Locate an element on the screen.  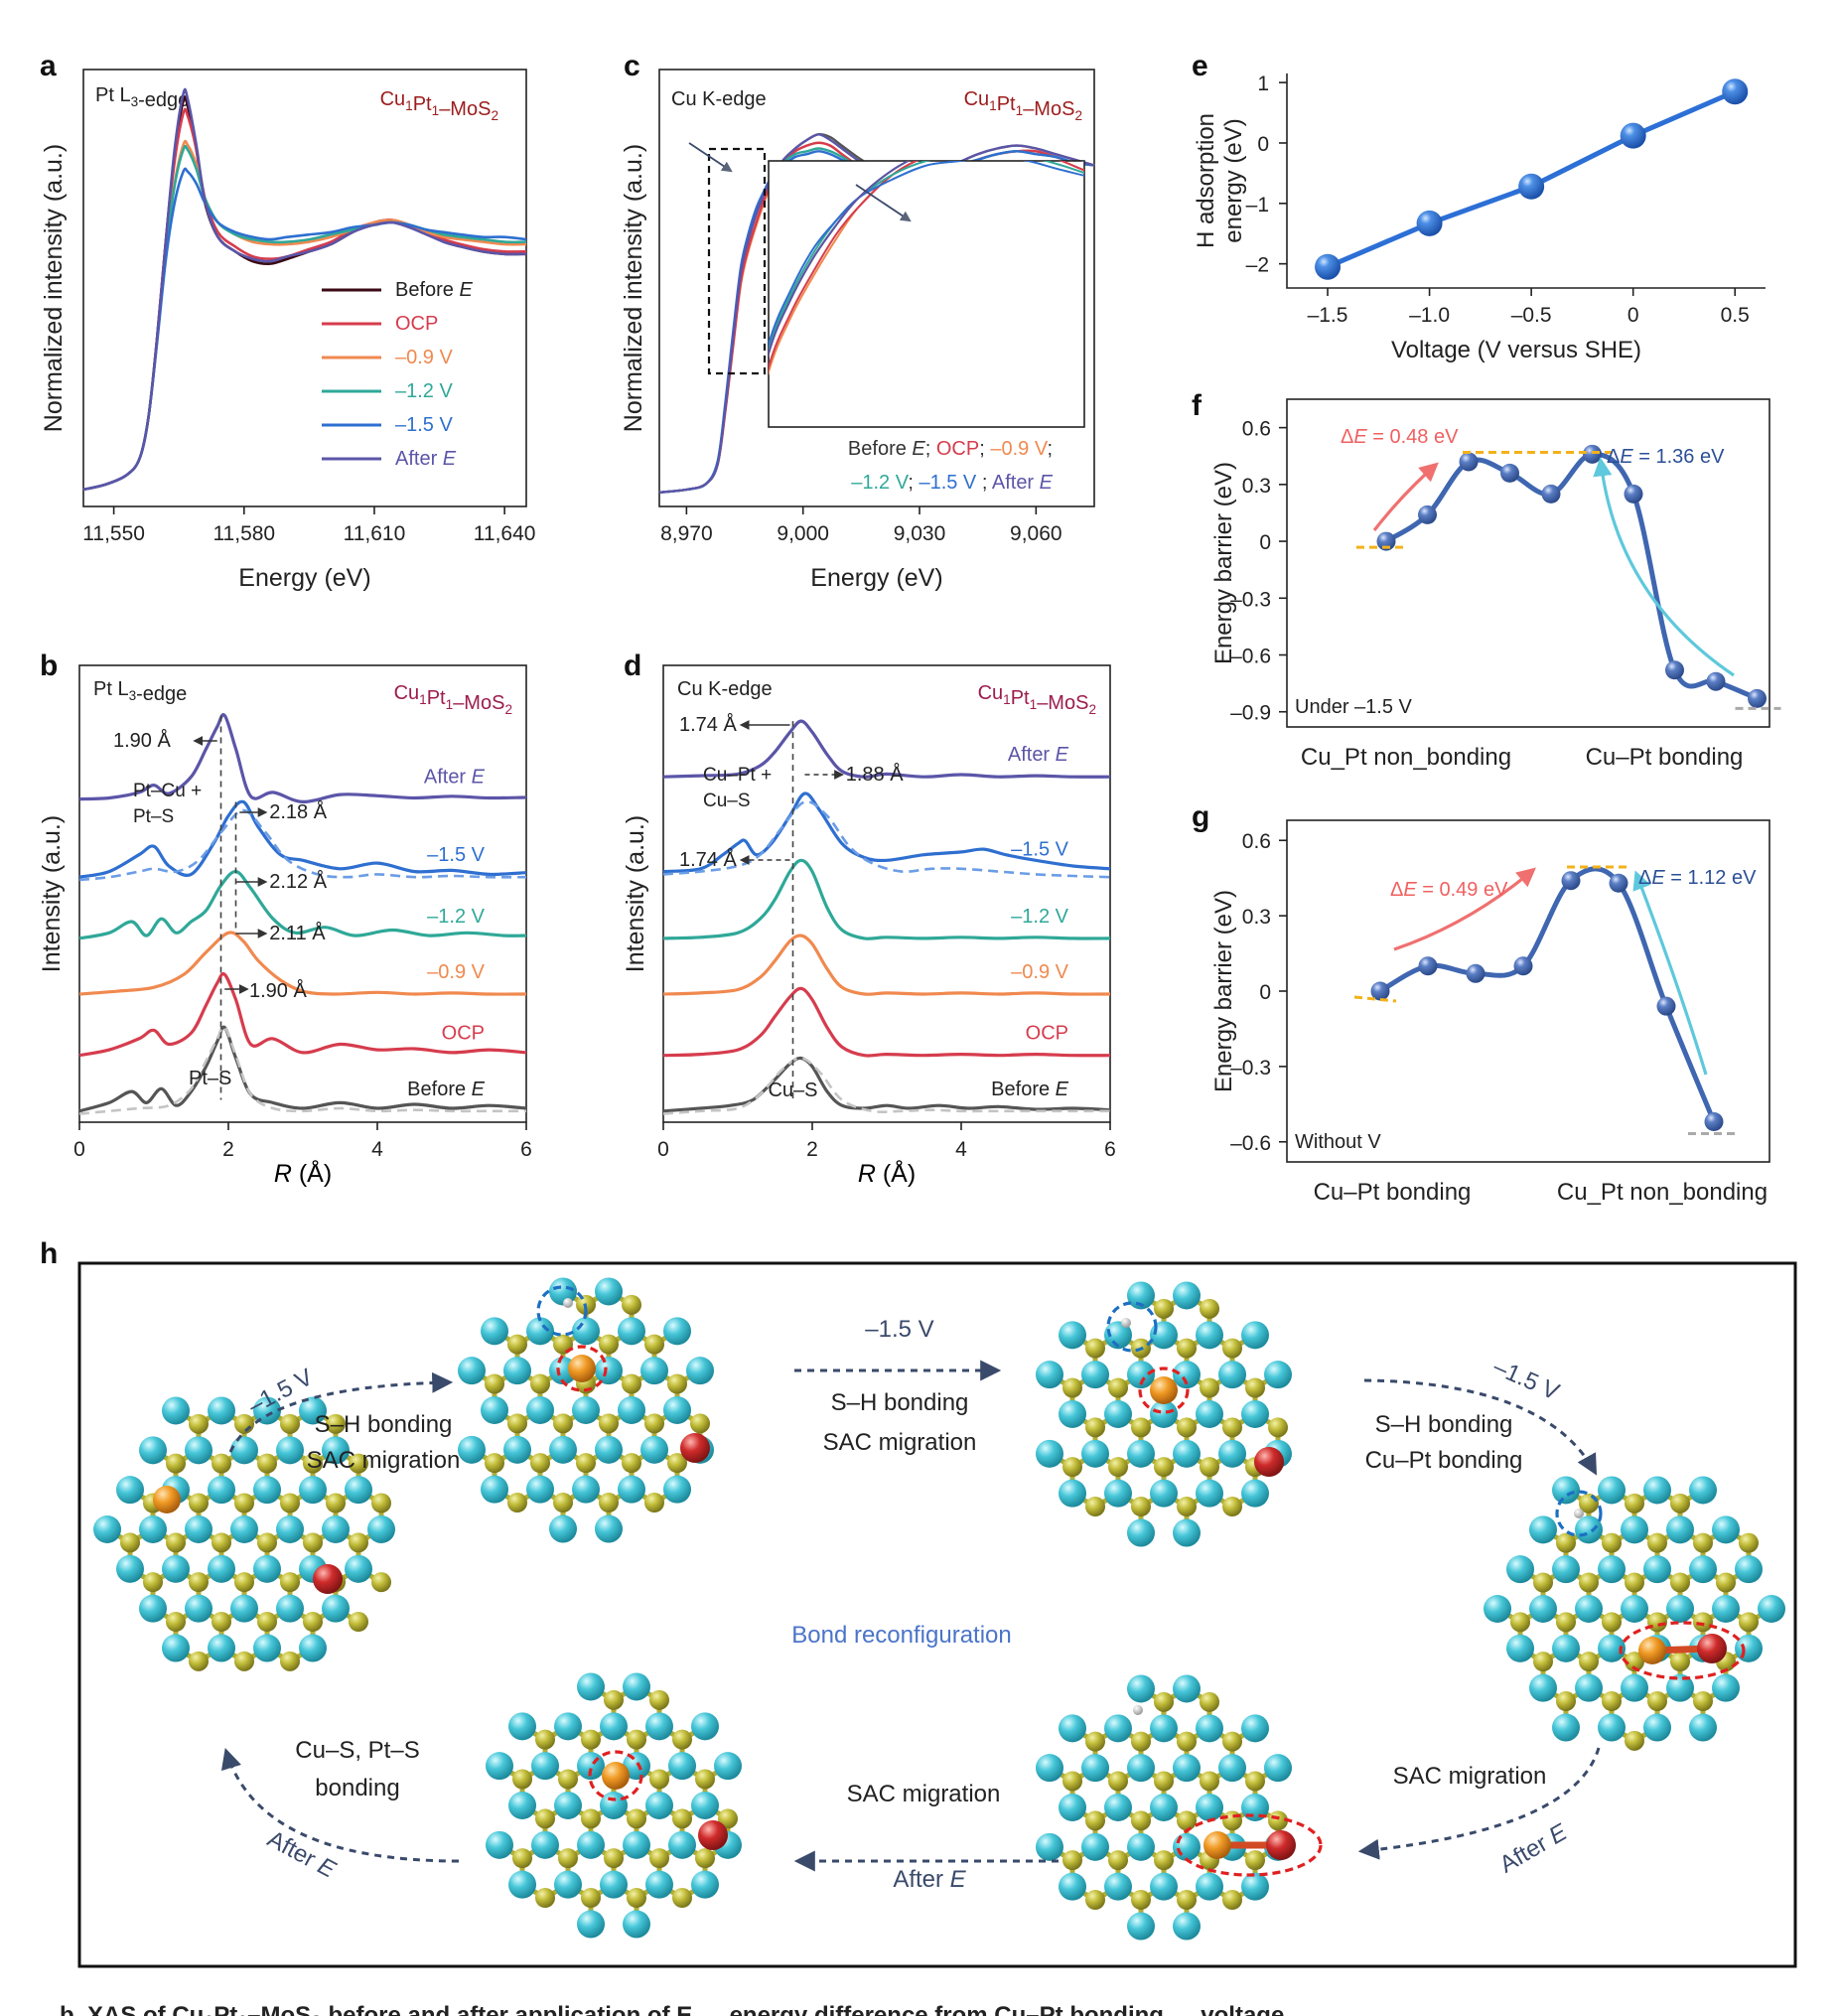
legend-entry: –1.2 V is located at coordinates (424, 391).